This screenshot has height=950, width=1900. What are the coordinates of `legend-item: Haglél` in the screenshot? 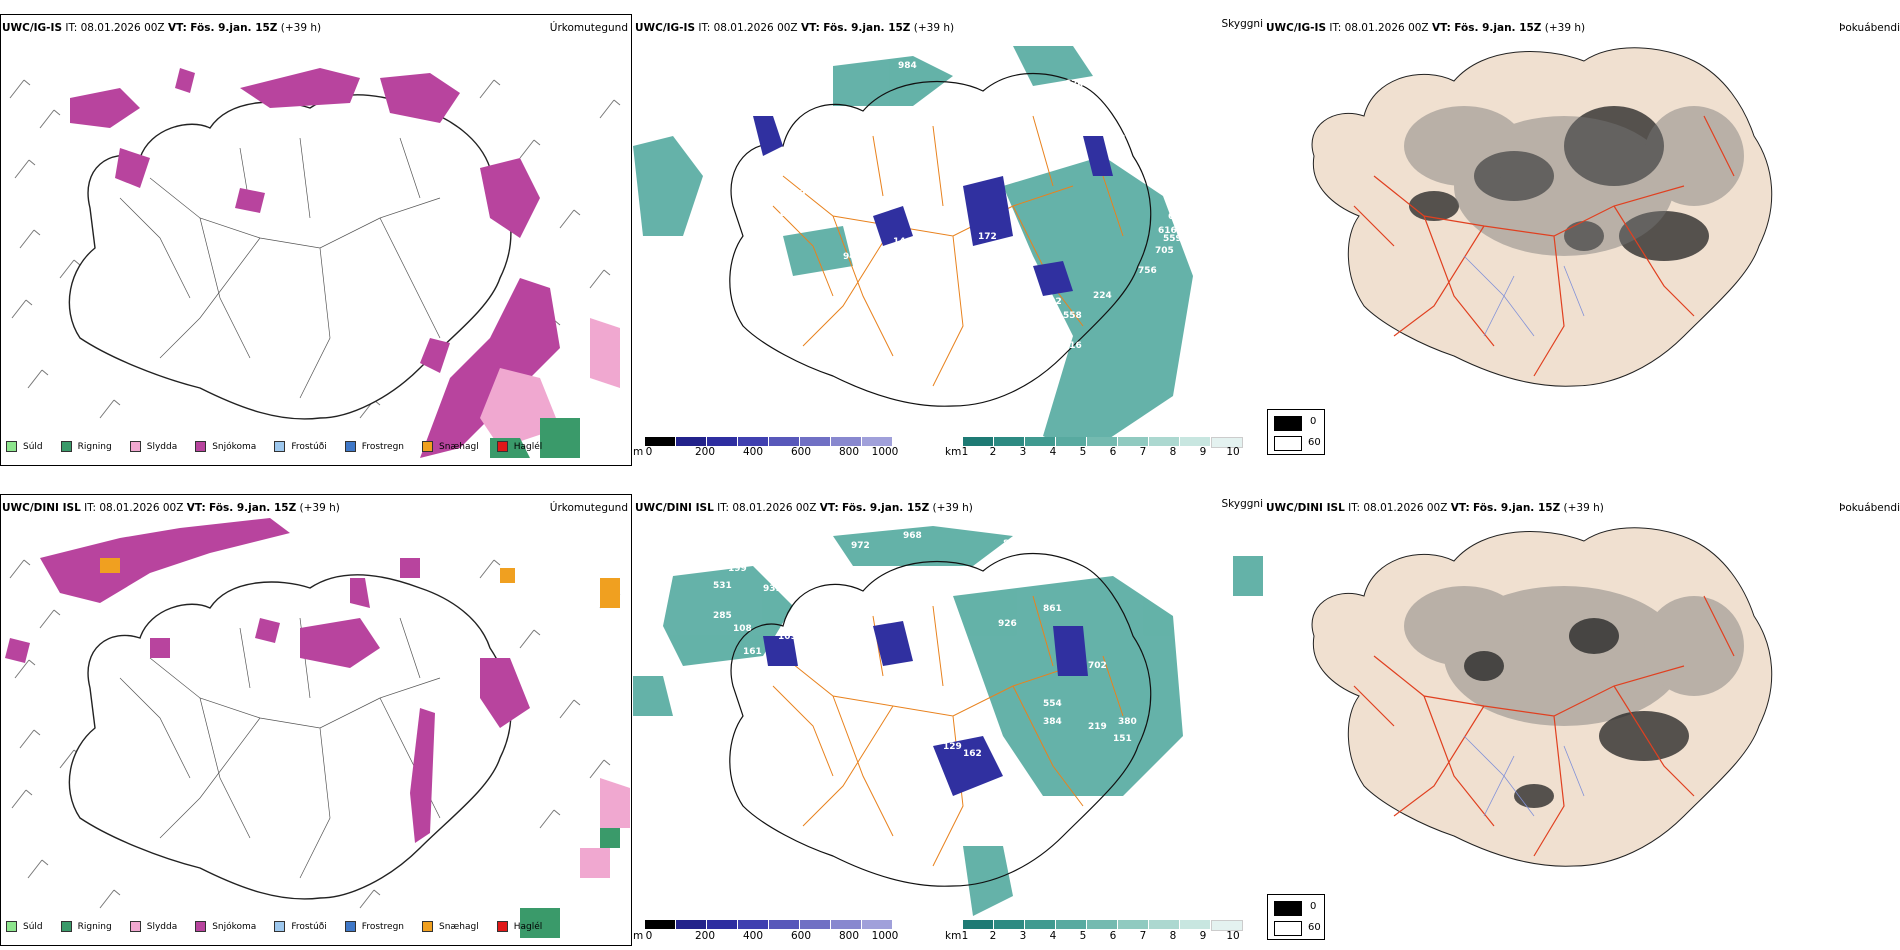 It's located at (519, 926).